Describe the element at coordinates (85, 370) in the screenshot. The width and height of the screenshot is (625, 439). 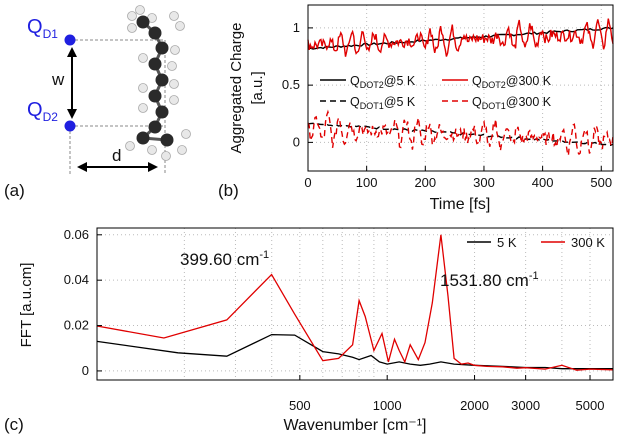
I see `c-y-tick-label: 0` at that location.